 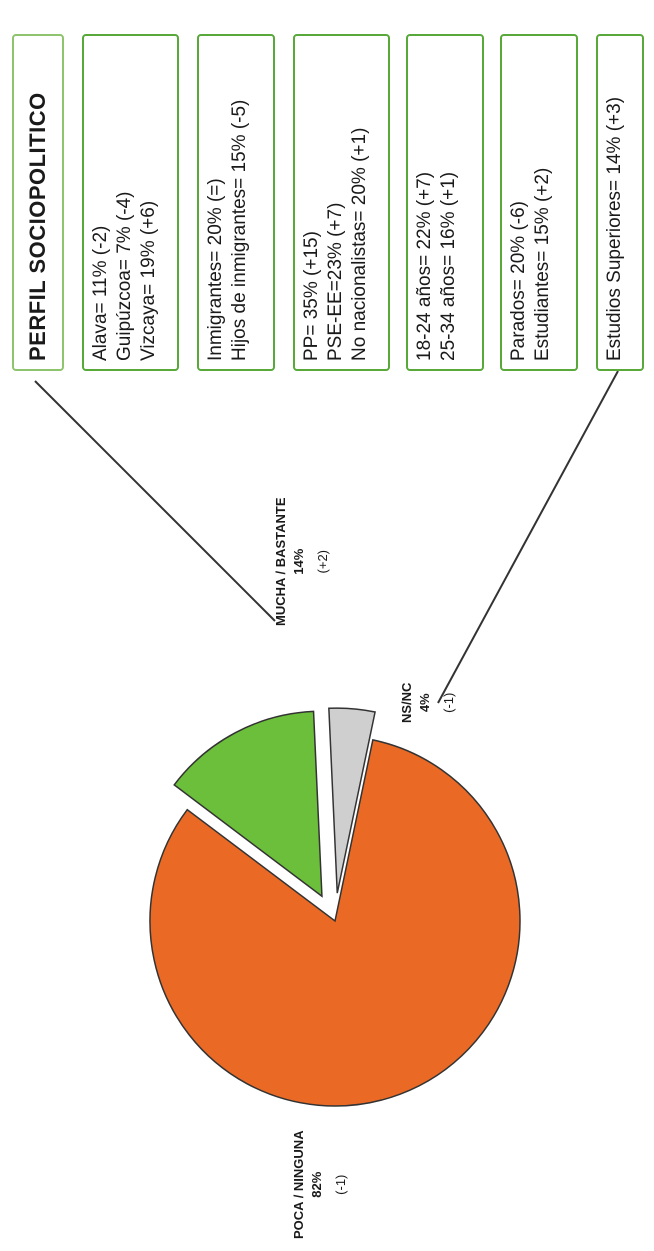 What do you see at coordinates (340, 1184) in the screenshot?
I see `label-poca-change: (-1)` at bounding box center [340, 1184].